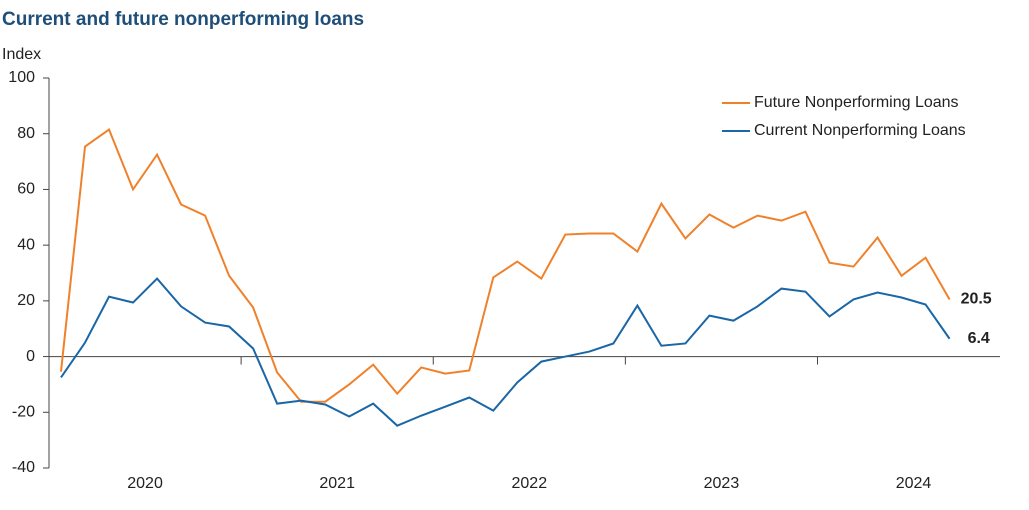 The width and height of the screenshot is (1029, 510). Describe the element at coordinates (23, 412) in the screenshot. I see `y-tick-label: -20` at that location.